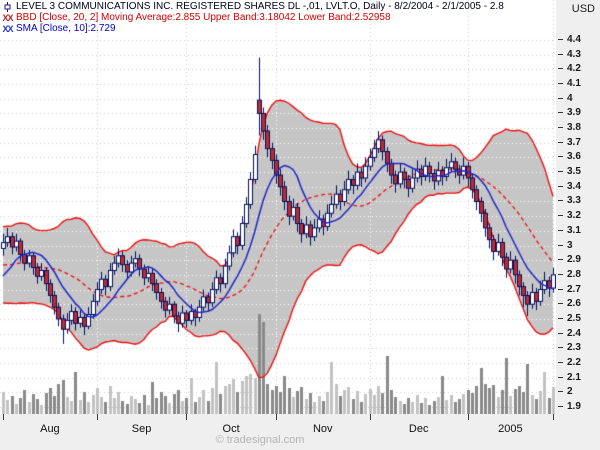 This screenshot has height=450, width=600. Describe the element at coordinates (565, 245) in the screenshot. I see `y-axis-tick: 3` at that location.